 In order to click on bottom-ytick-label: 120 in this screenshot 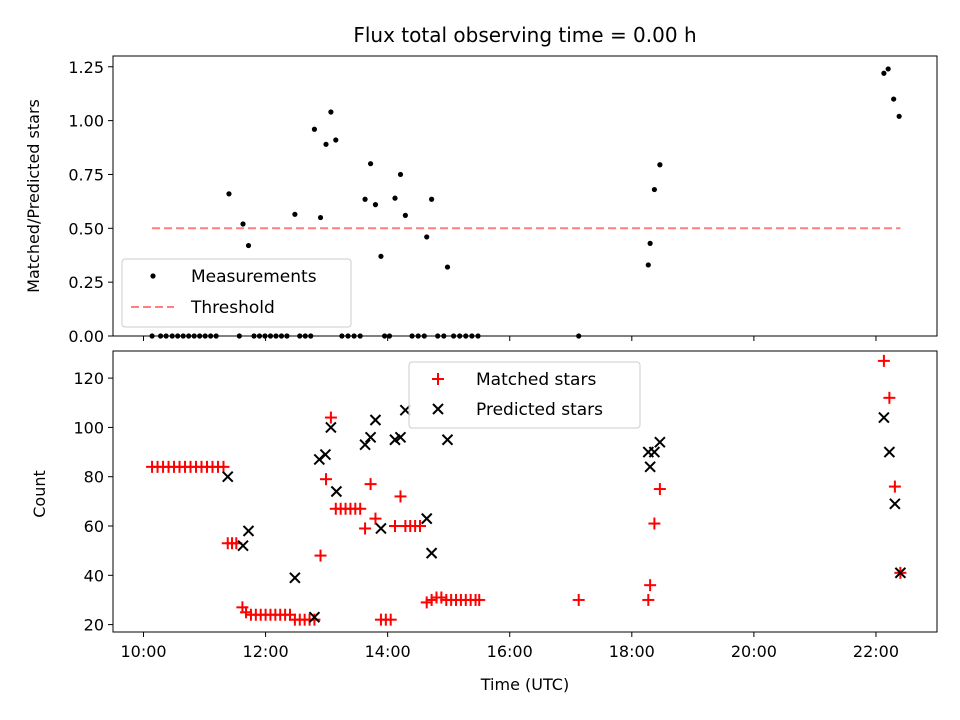, I will do `click(88, 378)`.